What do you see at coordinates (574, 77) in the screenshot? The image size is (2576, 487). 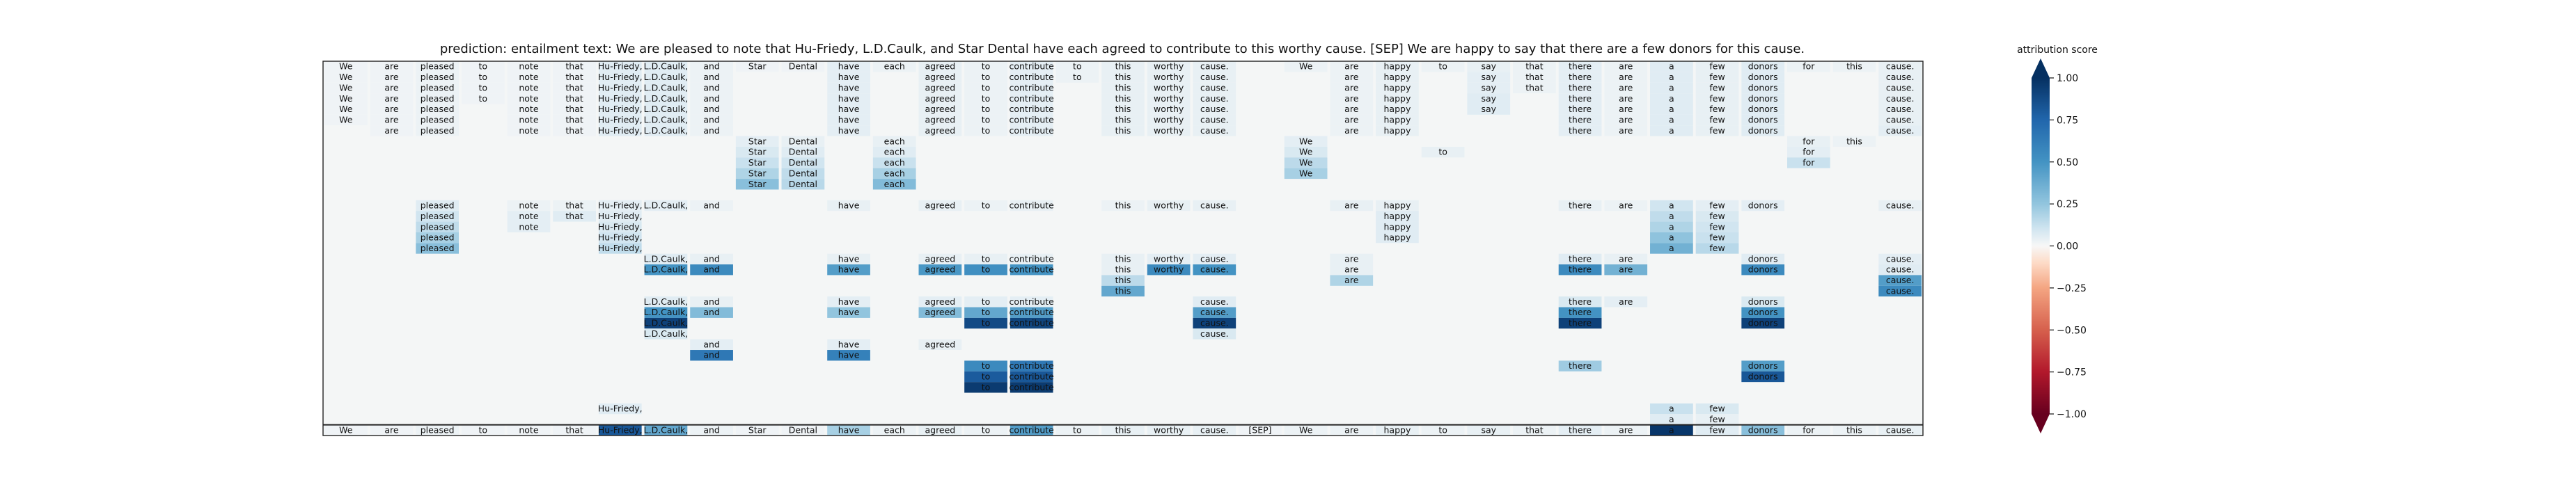 I see `token-label: that` at bounding box center [574, 77].